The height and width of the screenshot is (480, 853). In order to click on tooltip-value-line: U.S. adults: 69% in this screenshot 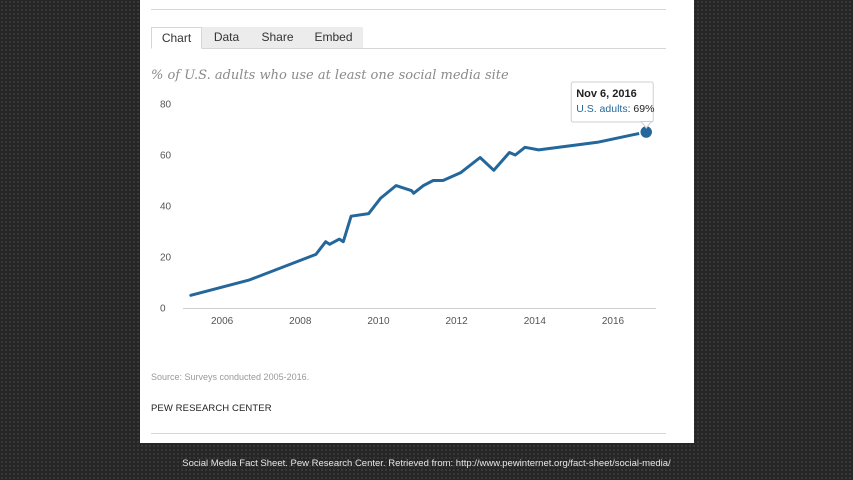, I will do `click(615, 109)`.